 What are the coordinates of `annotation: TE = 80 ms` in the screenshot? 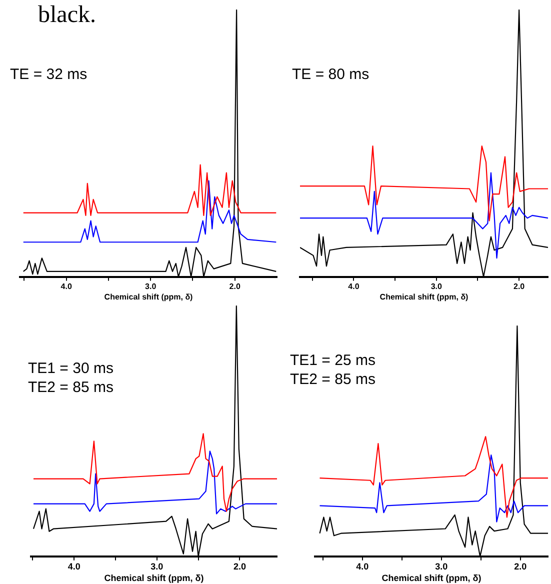 It's located at (331, 75).